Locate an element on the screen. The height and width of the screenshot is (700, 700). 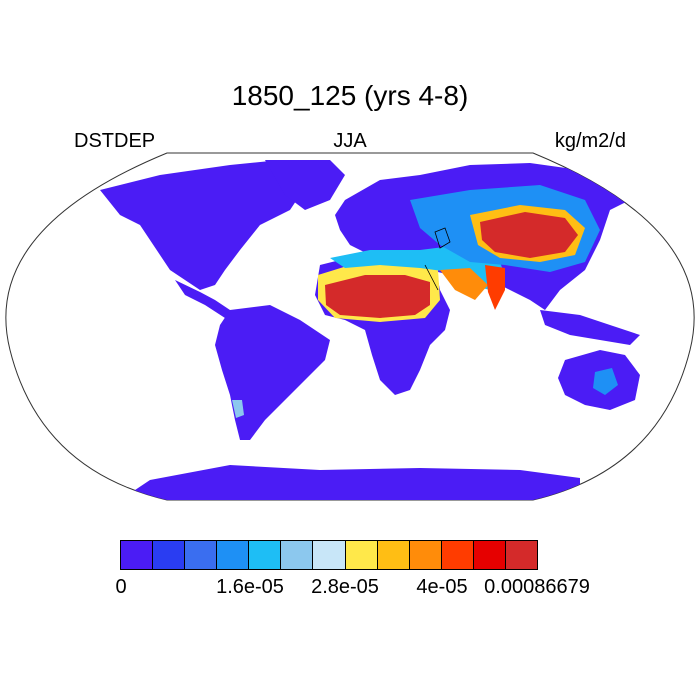
map-title: 1850_125 (yrs 4-8) is located at coordinates (350, 95).